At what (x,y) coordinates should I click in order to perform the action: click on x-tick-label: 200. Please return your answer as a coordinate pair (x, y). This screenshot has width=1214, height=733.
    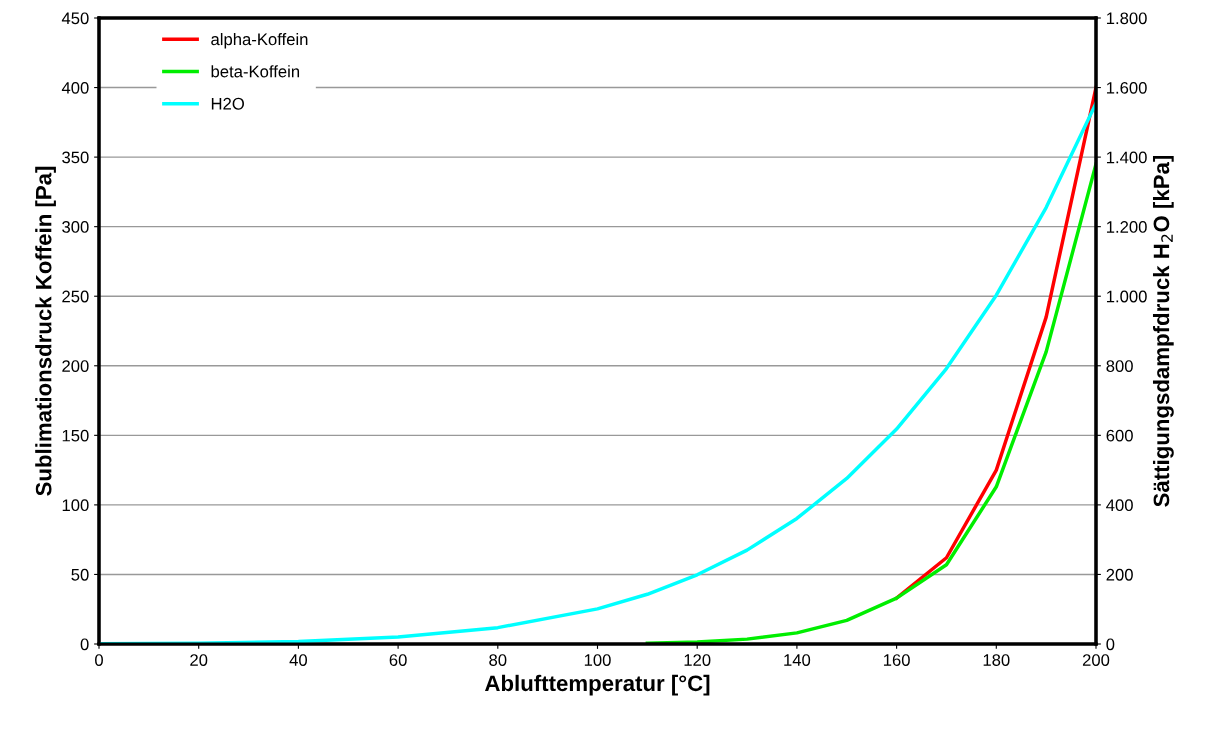
    Looking at the image, I should click on (1096, 660).